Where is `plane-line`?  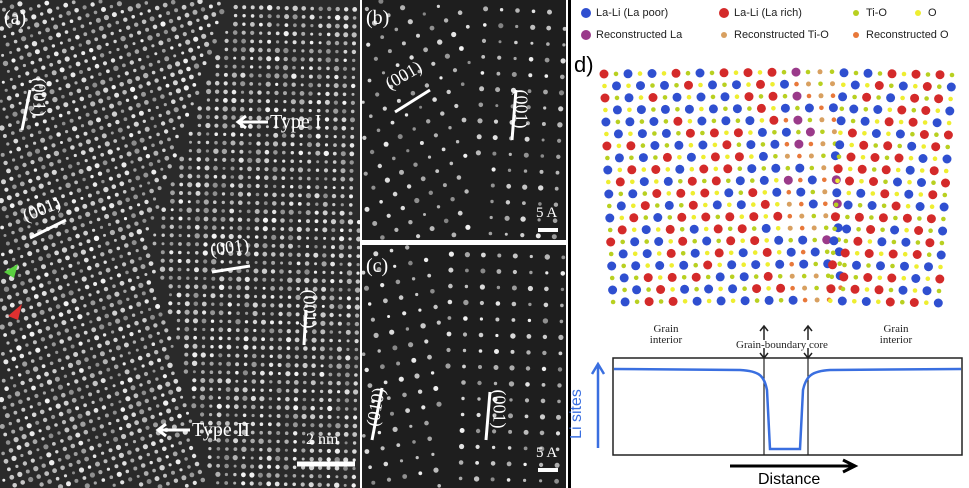 plane-line is located at coordinates (488, 416).